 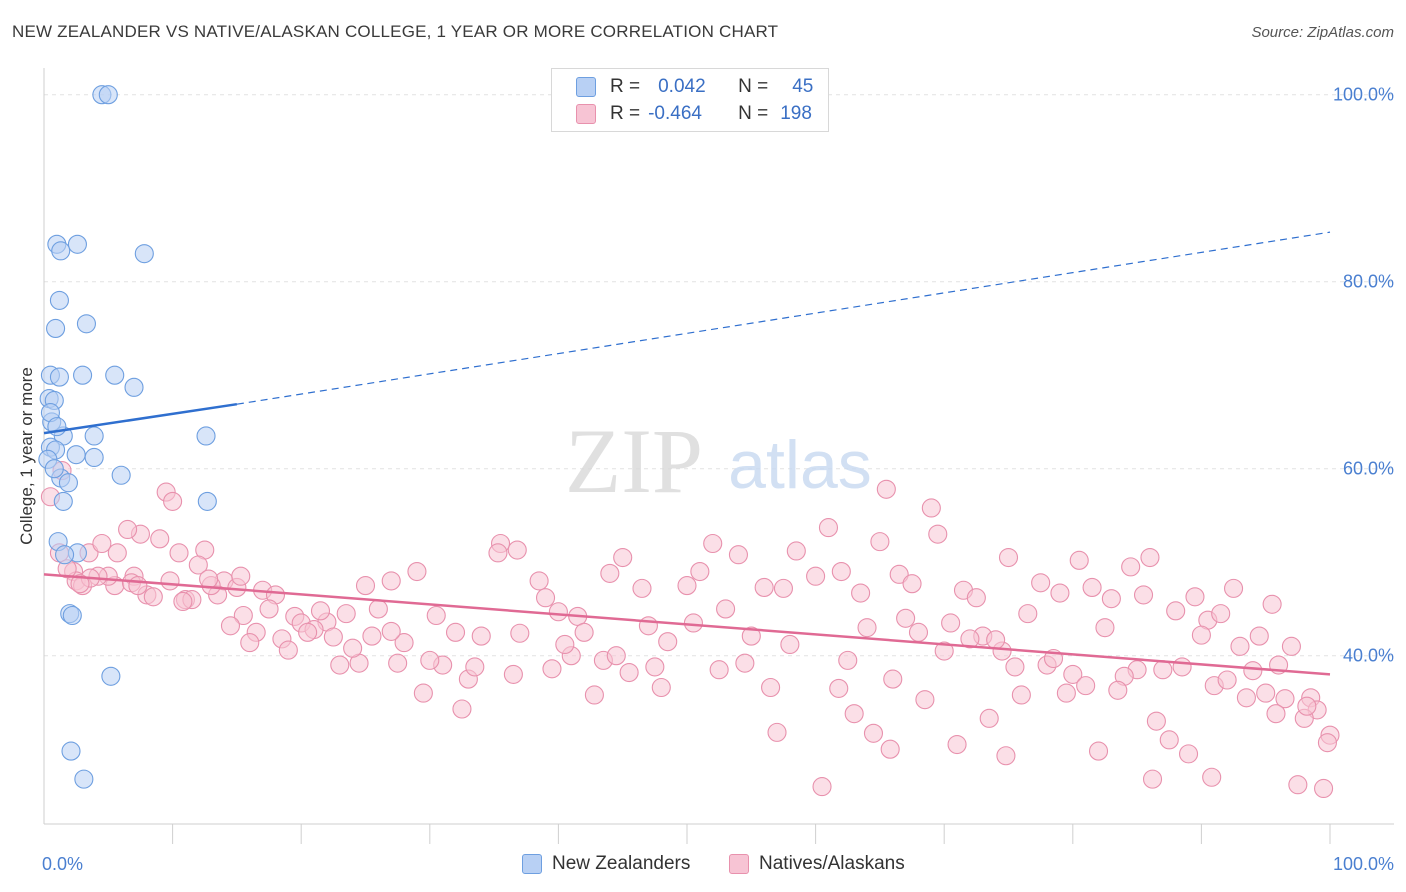 What do you see at coordinates (127, 437) in the screenshot?
I see `new-zealanders-points` at bounding box center [127, 437].